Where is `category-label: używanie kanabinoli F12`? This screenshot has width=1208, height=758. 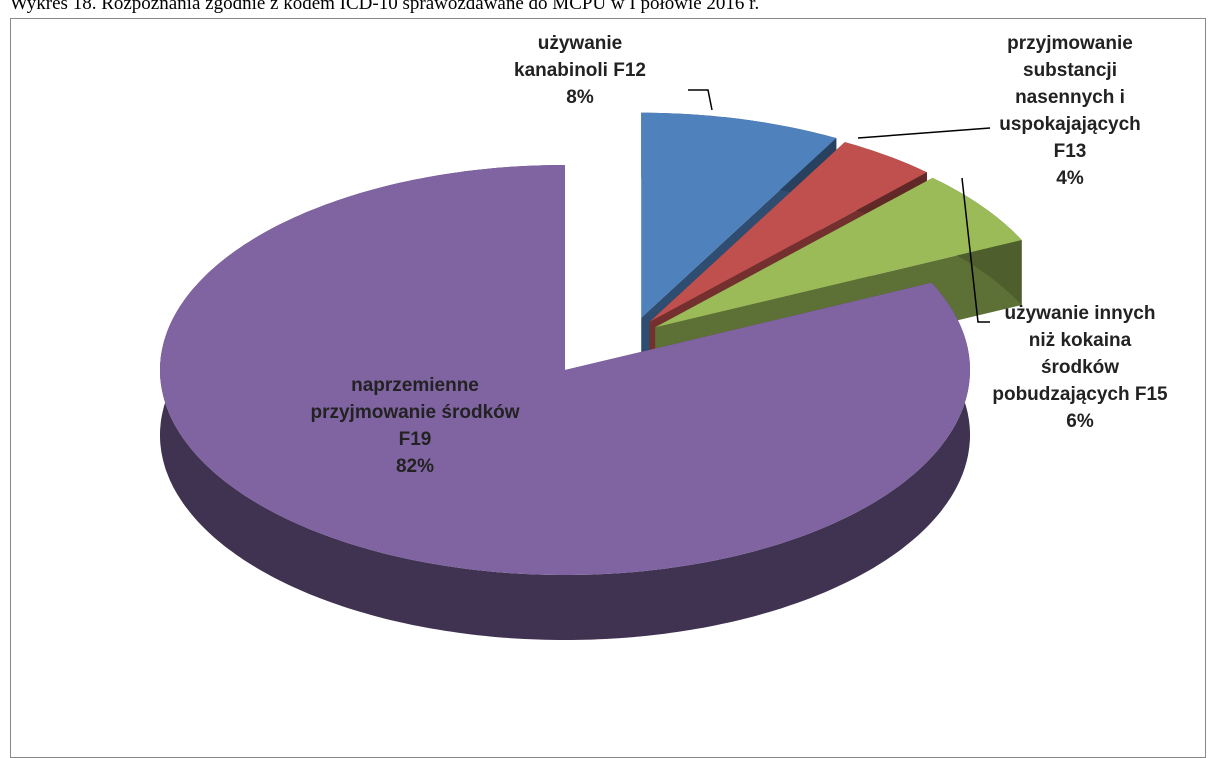 category-label: używanie kanabinoli F12 is located at coordinates (580, 57).